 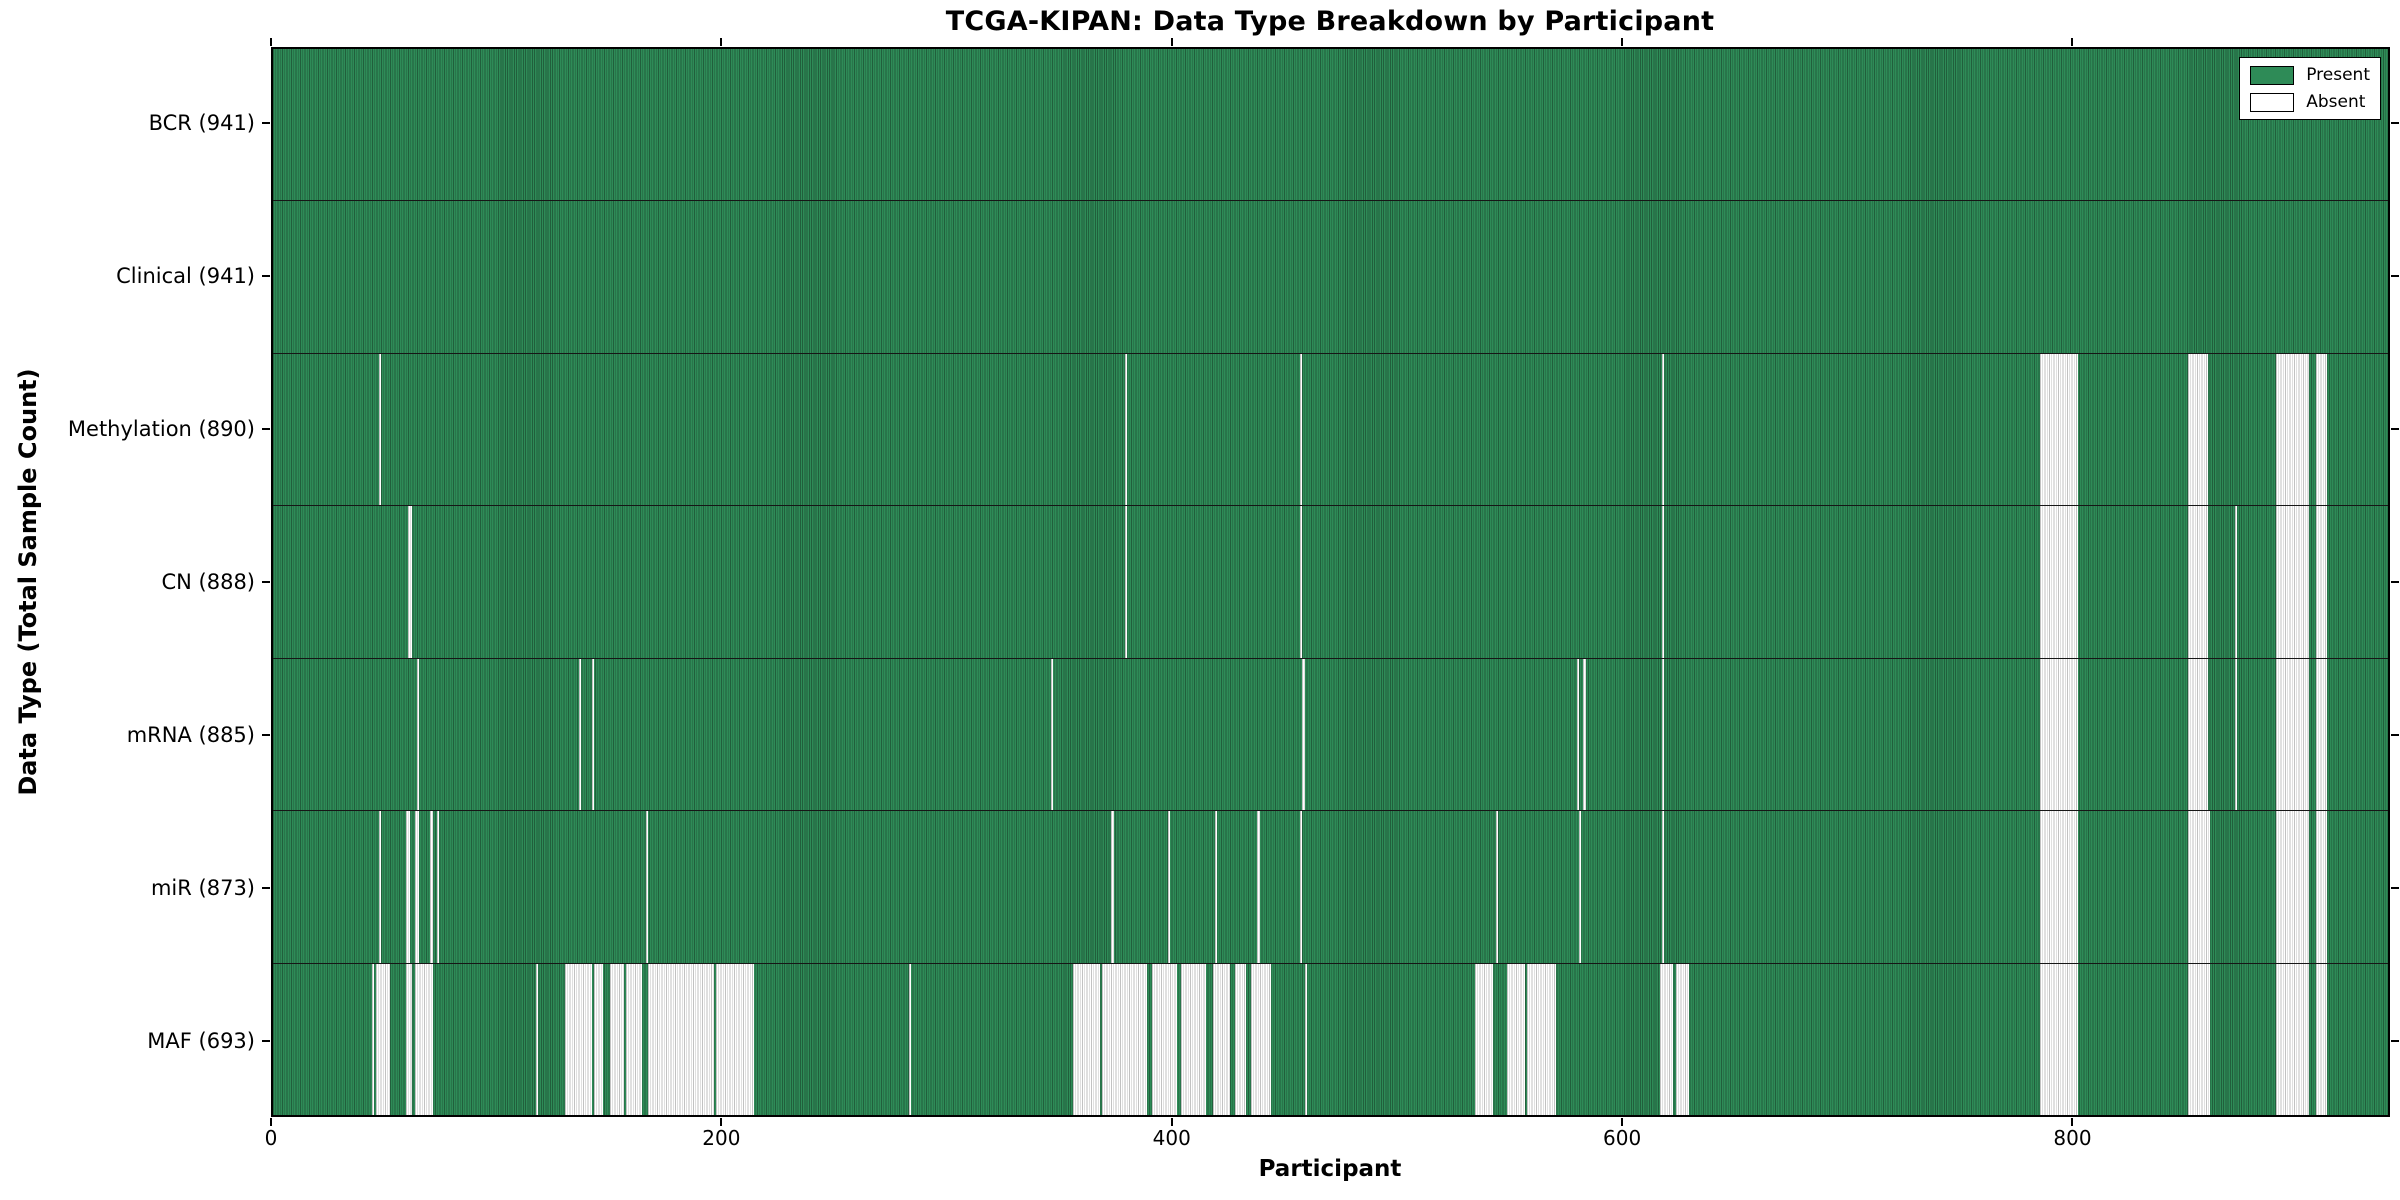 What do you see at coordinates (2272, 75) in the screenshot?
I see `legend-present-swatch` at bounding box center [2272, 75].